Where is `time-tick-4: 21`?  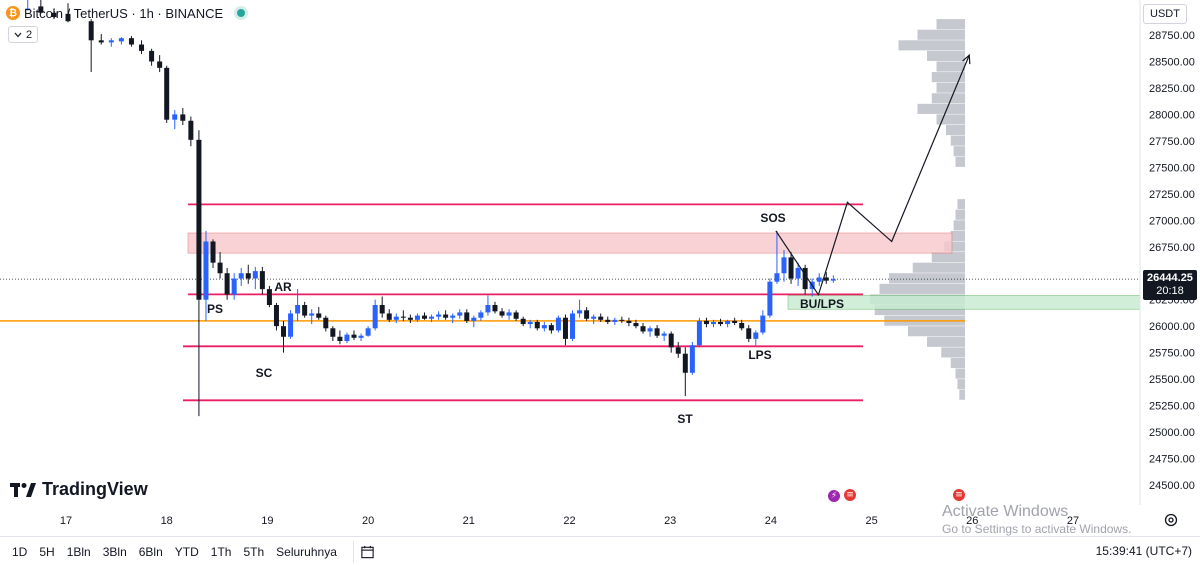
time-tick-4: 21 is located at coordinates (469, 521).